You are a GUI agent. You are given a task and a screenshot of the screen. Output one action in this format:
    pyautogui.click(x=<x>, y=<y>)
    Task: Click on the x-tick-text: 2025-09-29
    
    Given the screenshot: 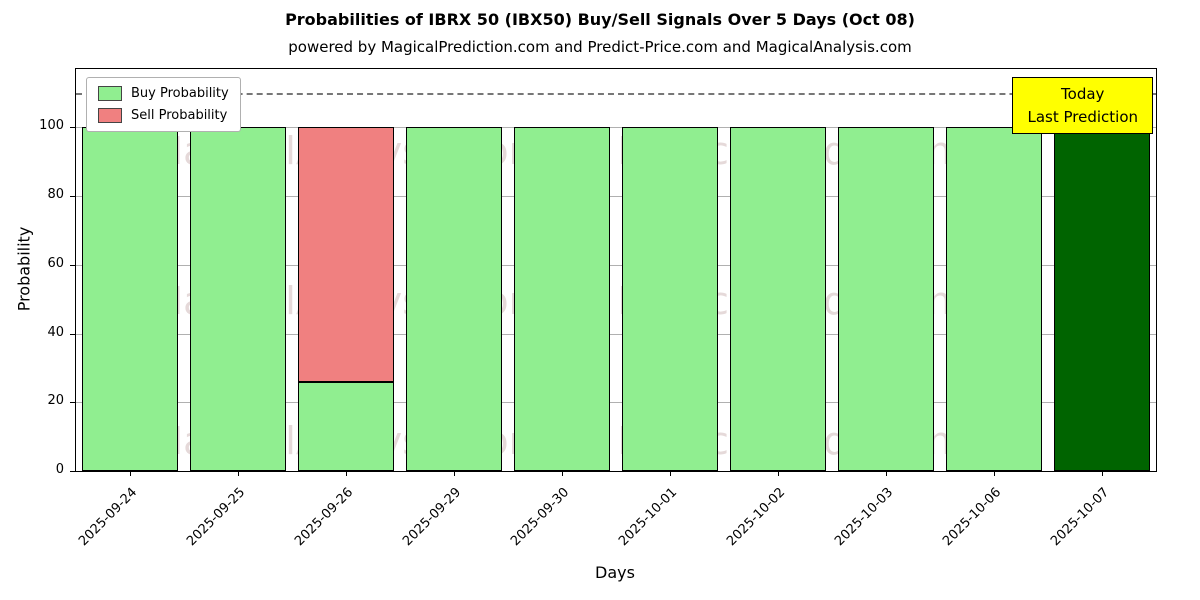 What is the action you would take?
    pyautogui.click(x=432, y=517)
    